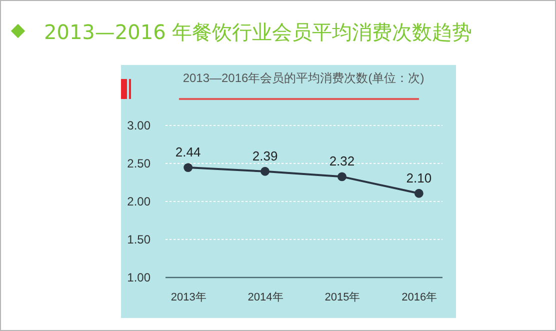 This screenshot has height=331, width=556. What do you see at coordinates (266, 298) in the screenshot?
I see `x-tick-label: 2014年` at bounding box center [266, 298].